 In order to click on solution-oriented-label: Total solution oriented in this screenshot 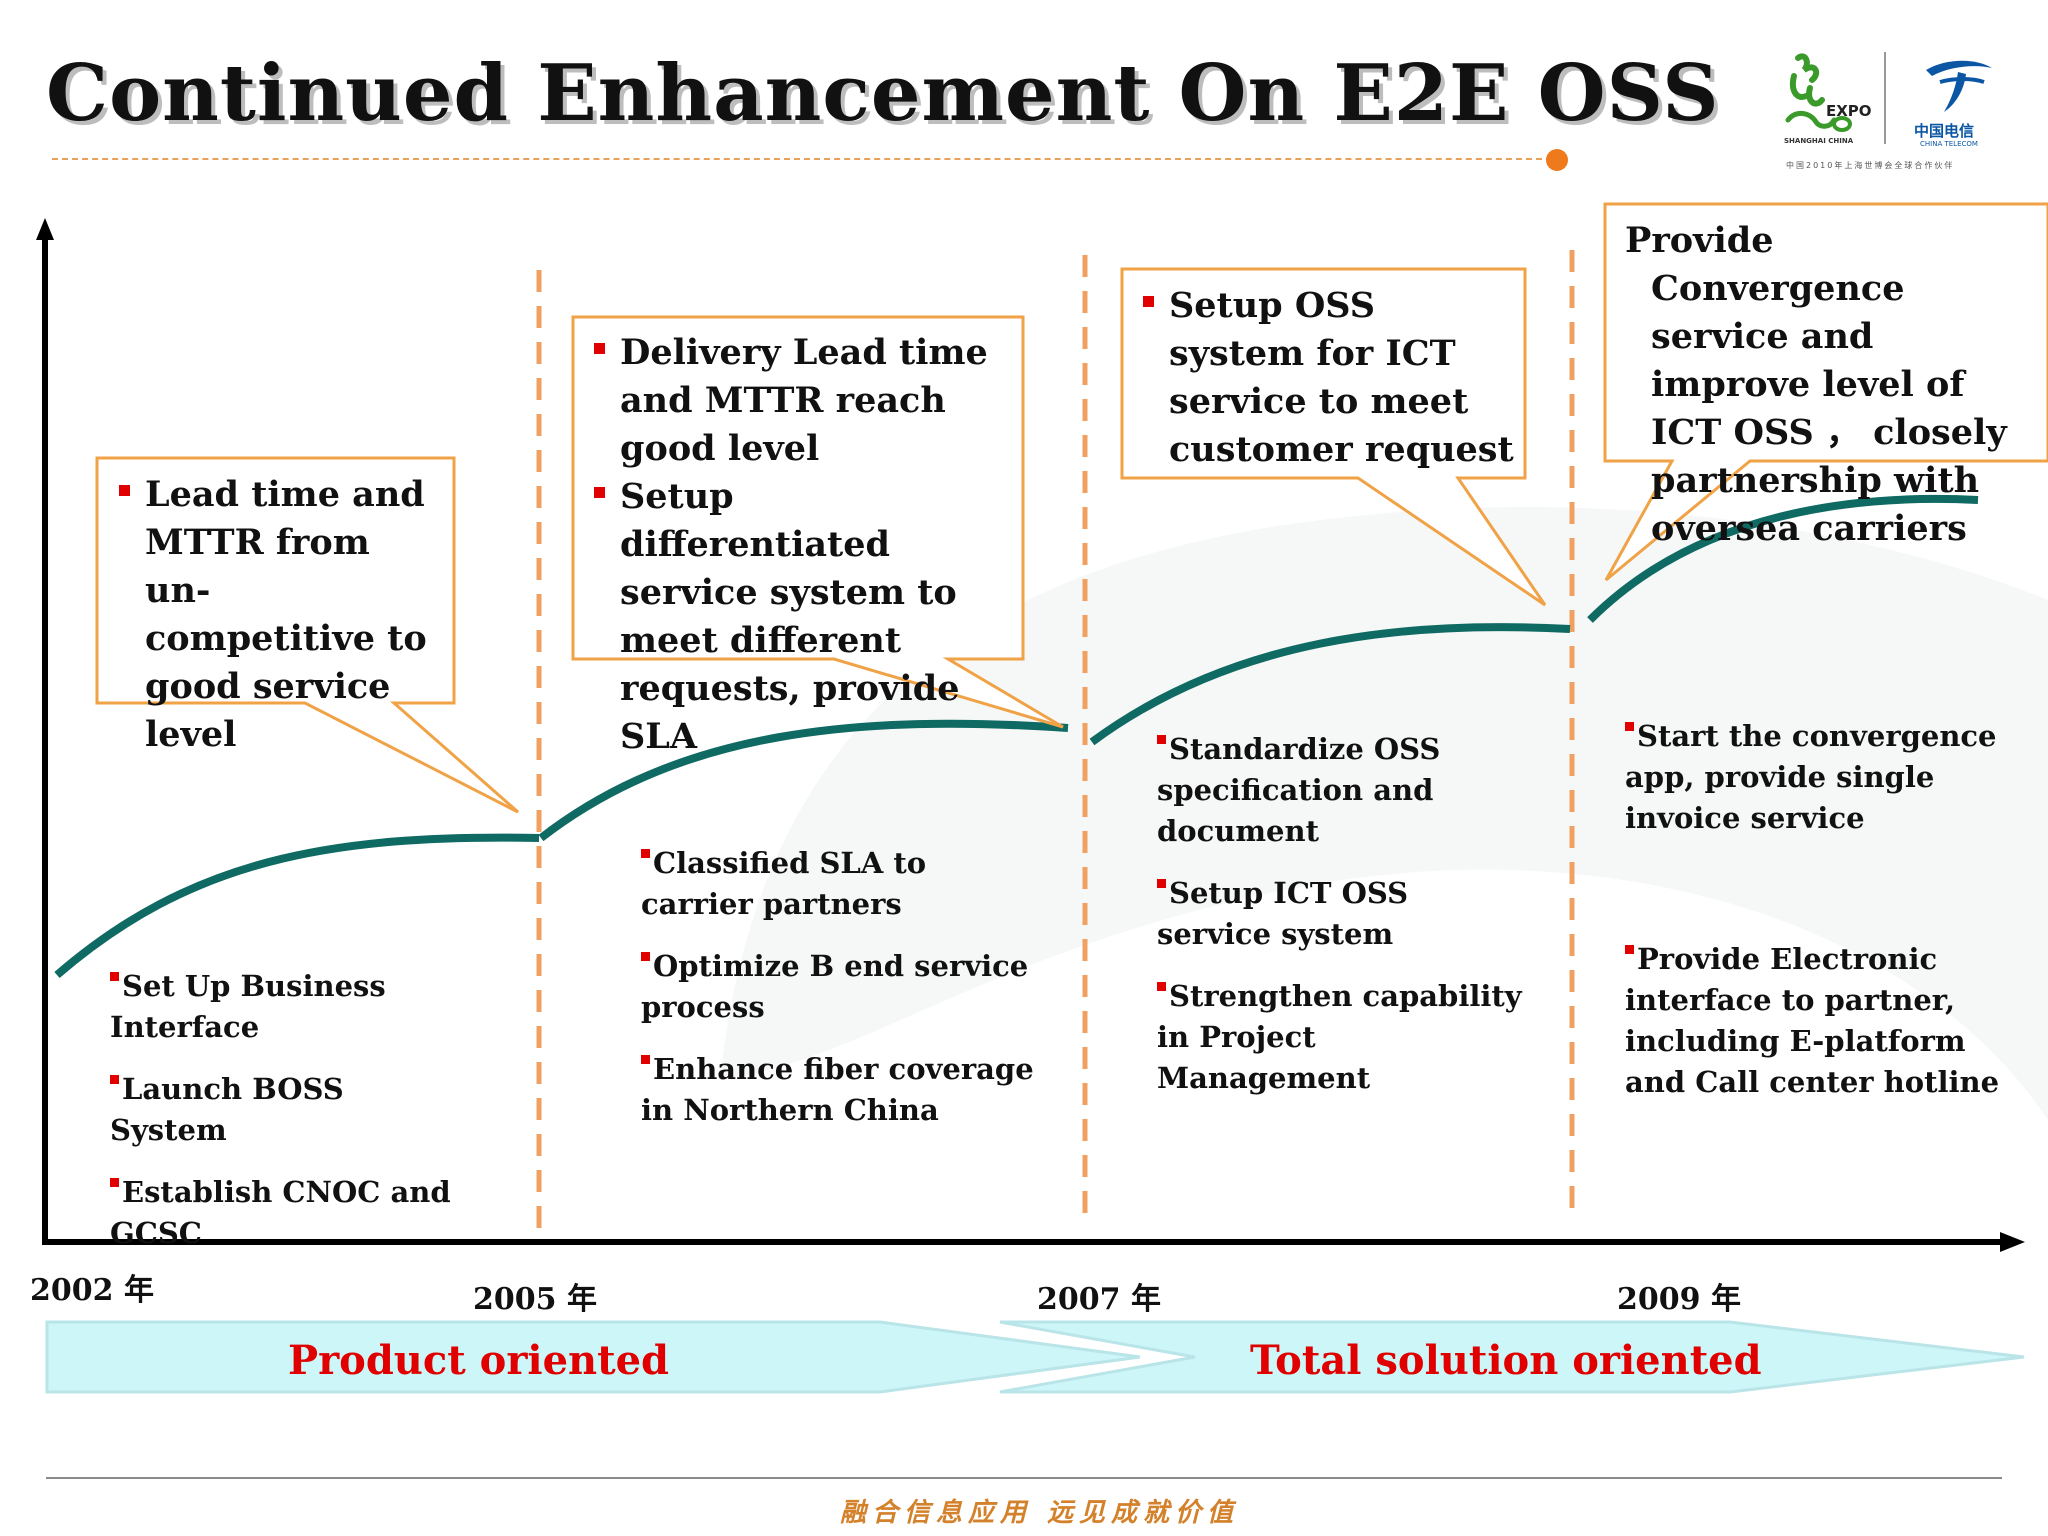, I will do `click(1506, 1360)`.